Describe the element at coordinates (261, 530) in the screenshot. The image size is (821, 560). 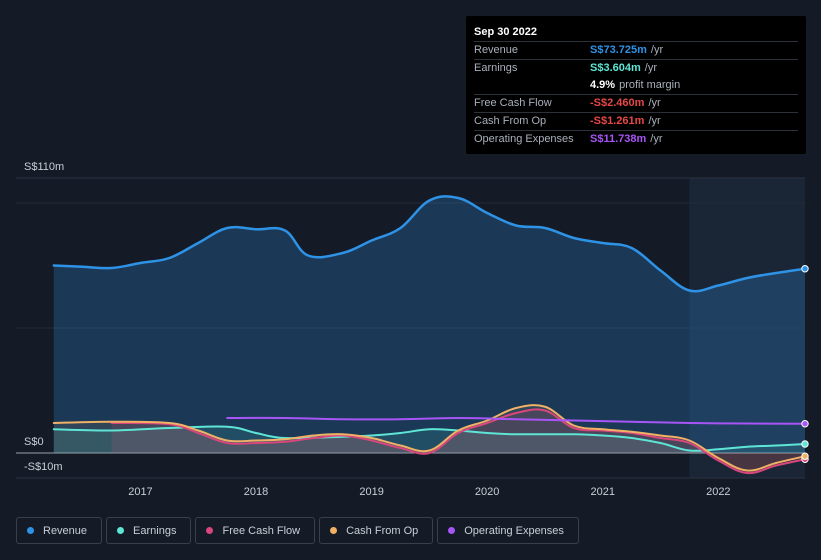
I see `legend-label: Free Cash Flow` at that location.